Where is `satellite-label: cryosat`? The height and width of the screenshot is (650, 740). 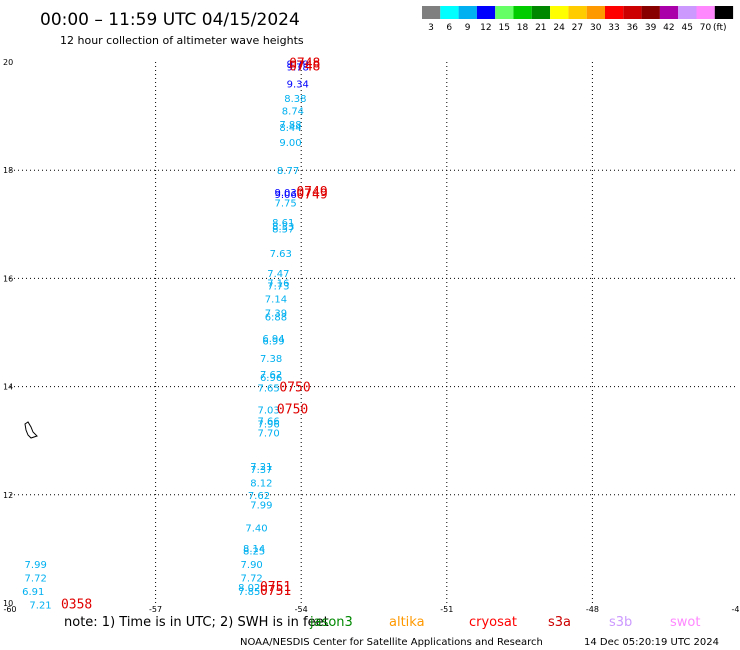
satellite-label: cryosat is located at coordinates (493, 622).